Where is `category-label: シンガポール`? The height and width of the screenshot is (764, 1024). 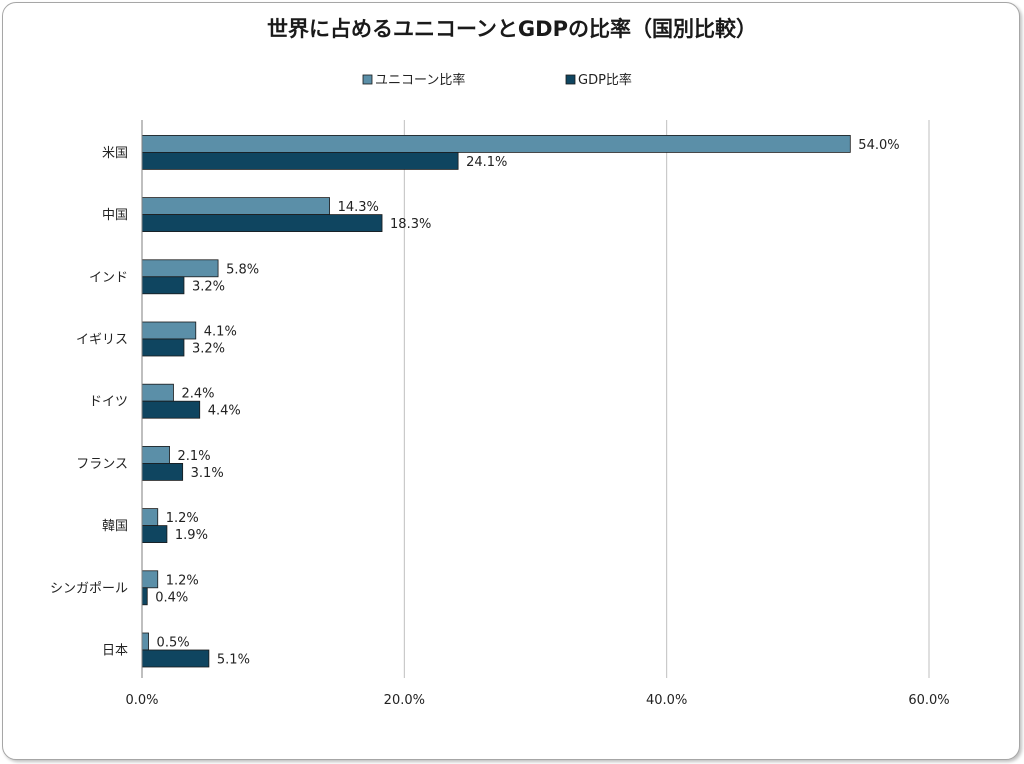
category-label: シンガポール is located at coordinates (89, 588).